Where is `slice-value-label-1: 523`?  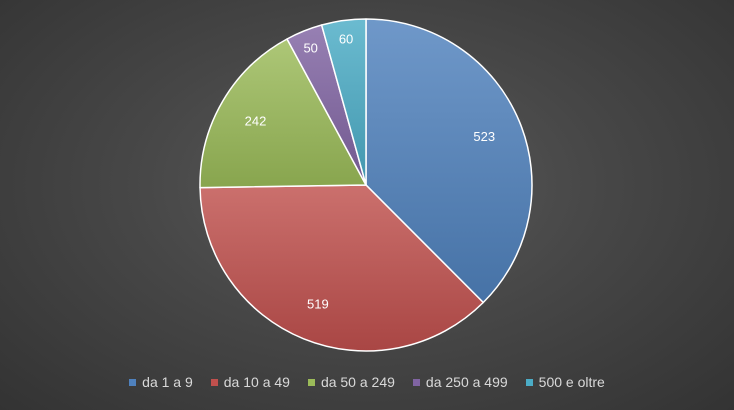
slice-value-label-1: 523 is located at coordinates (484, 136).